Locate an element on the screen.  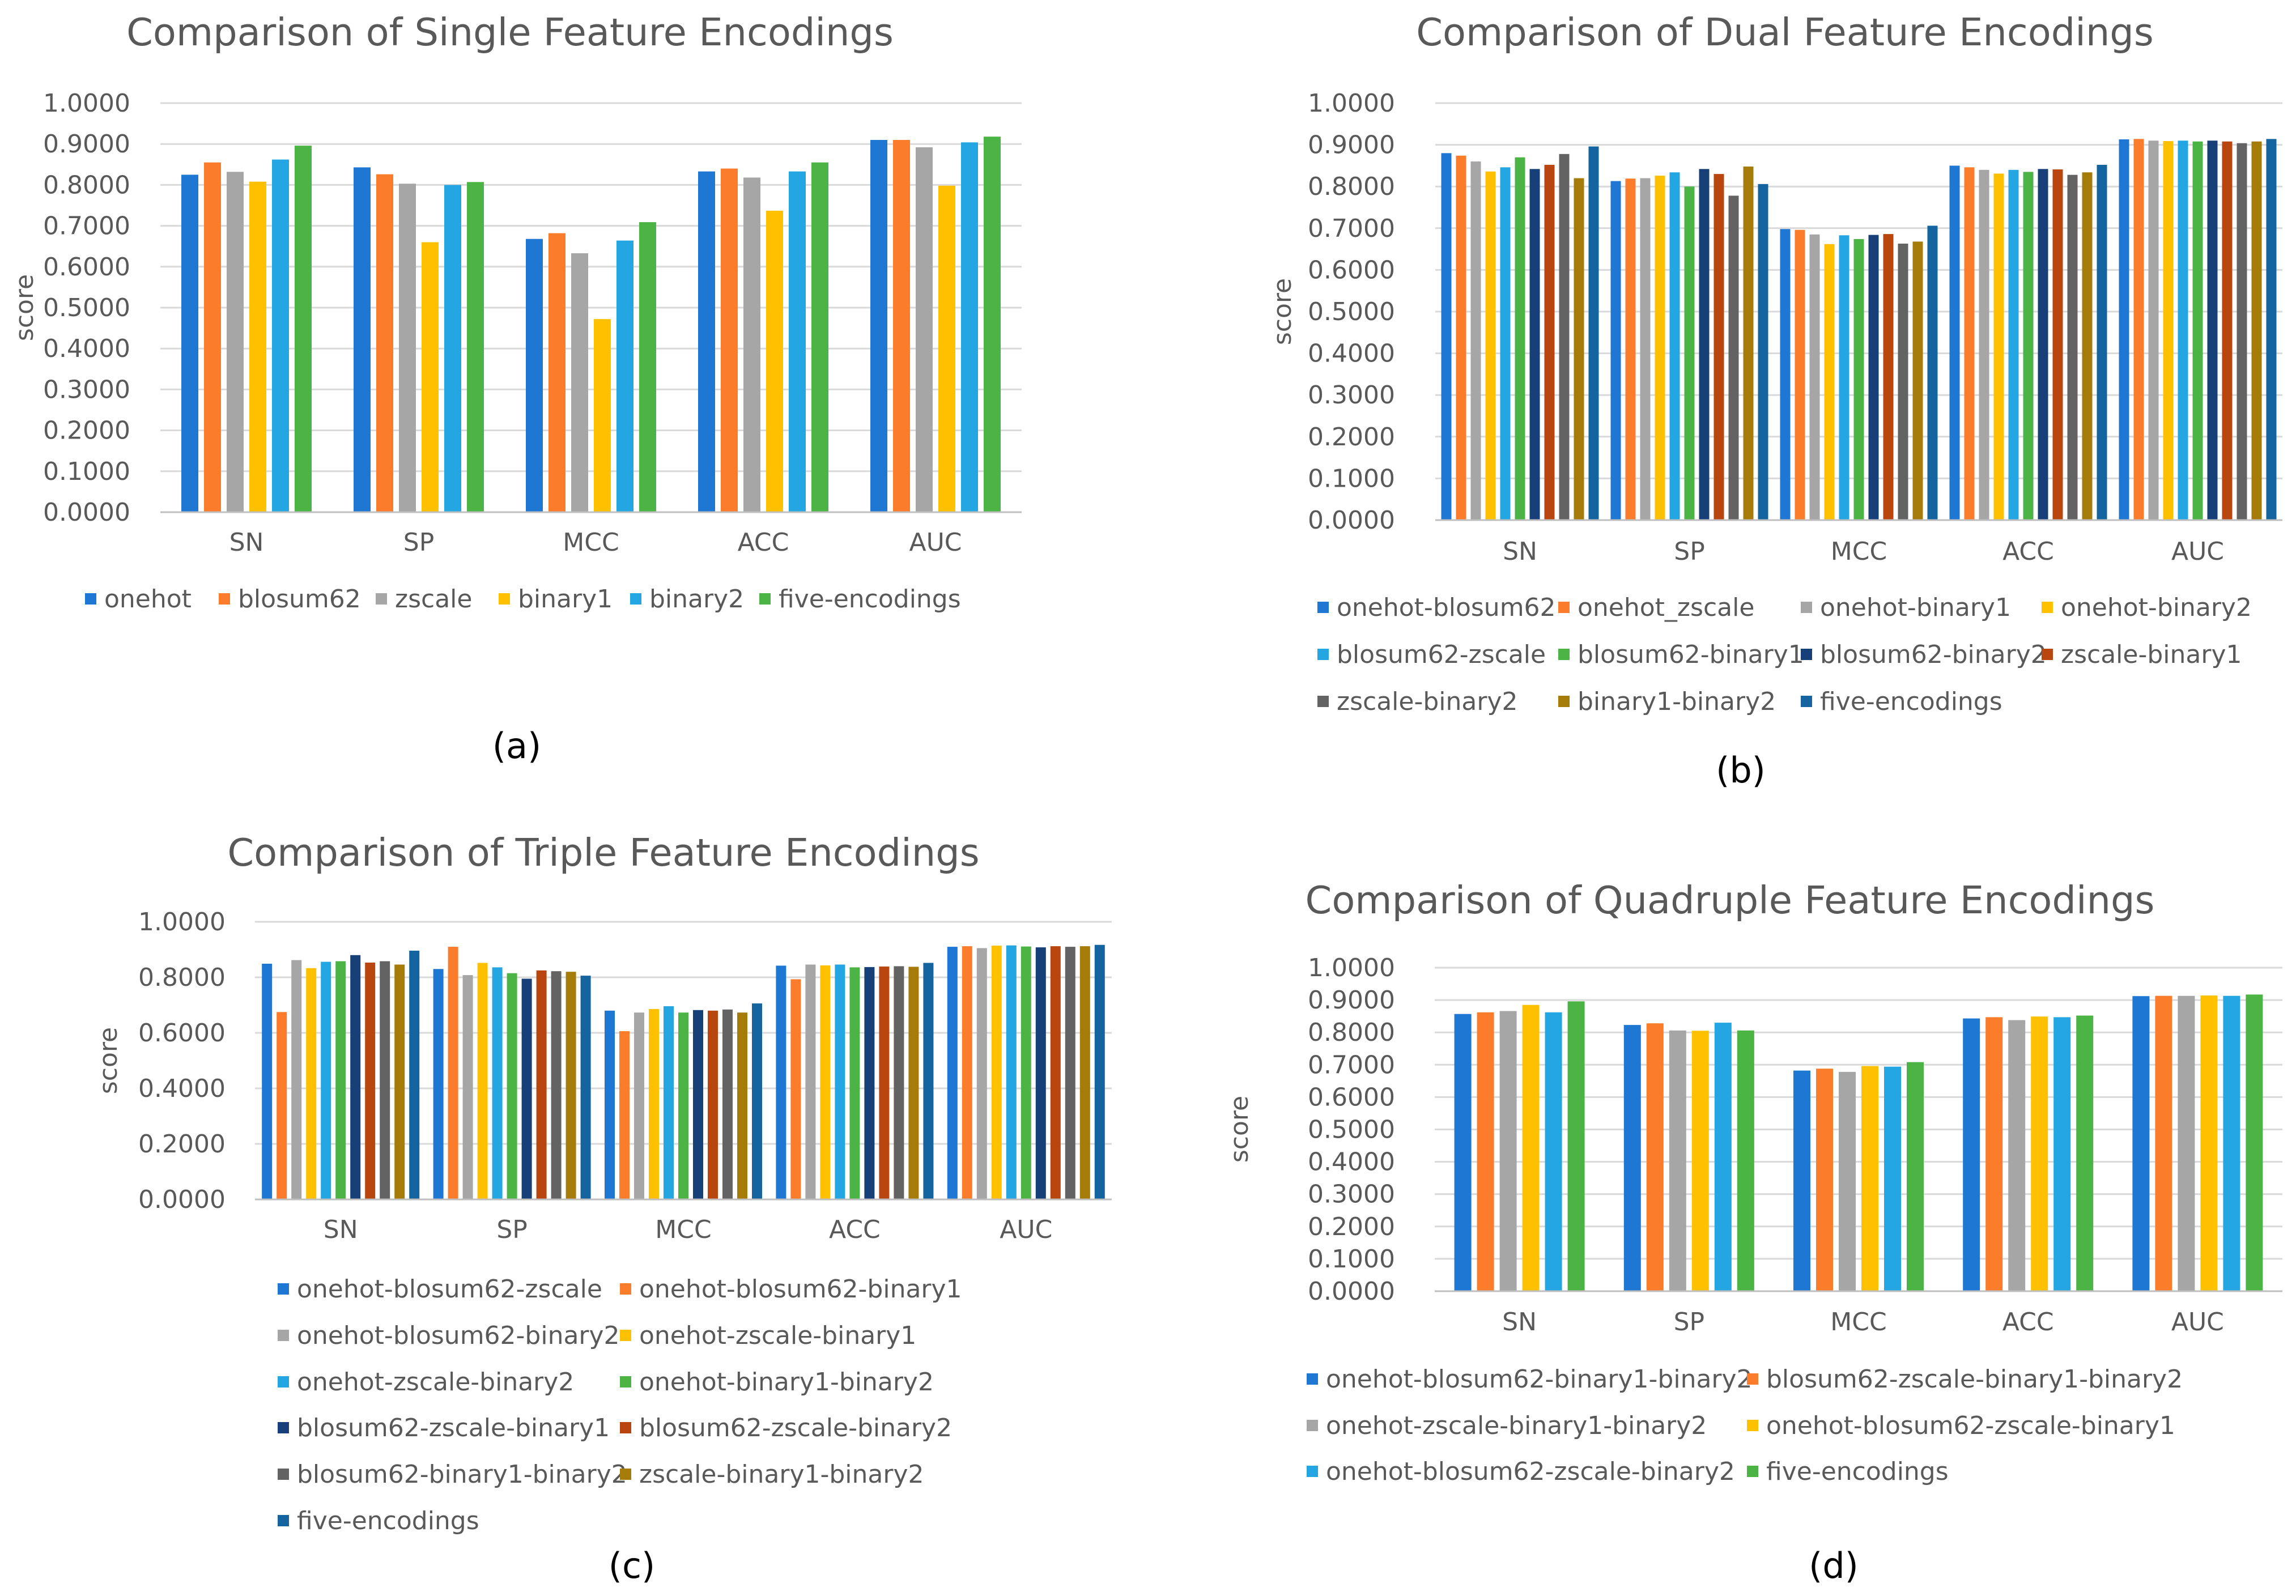
bar-onehot-binary1-SP is located at coordinates (1645, 349).